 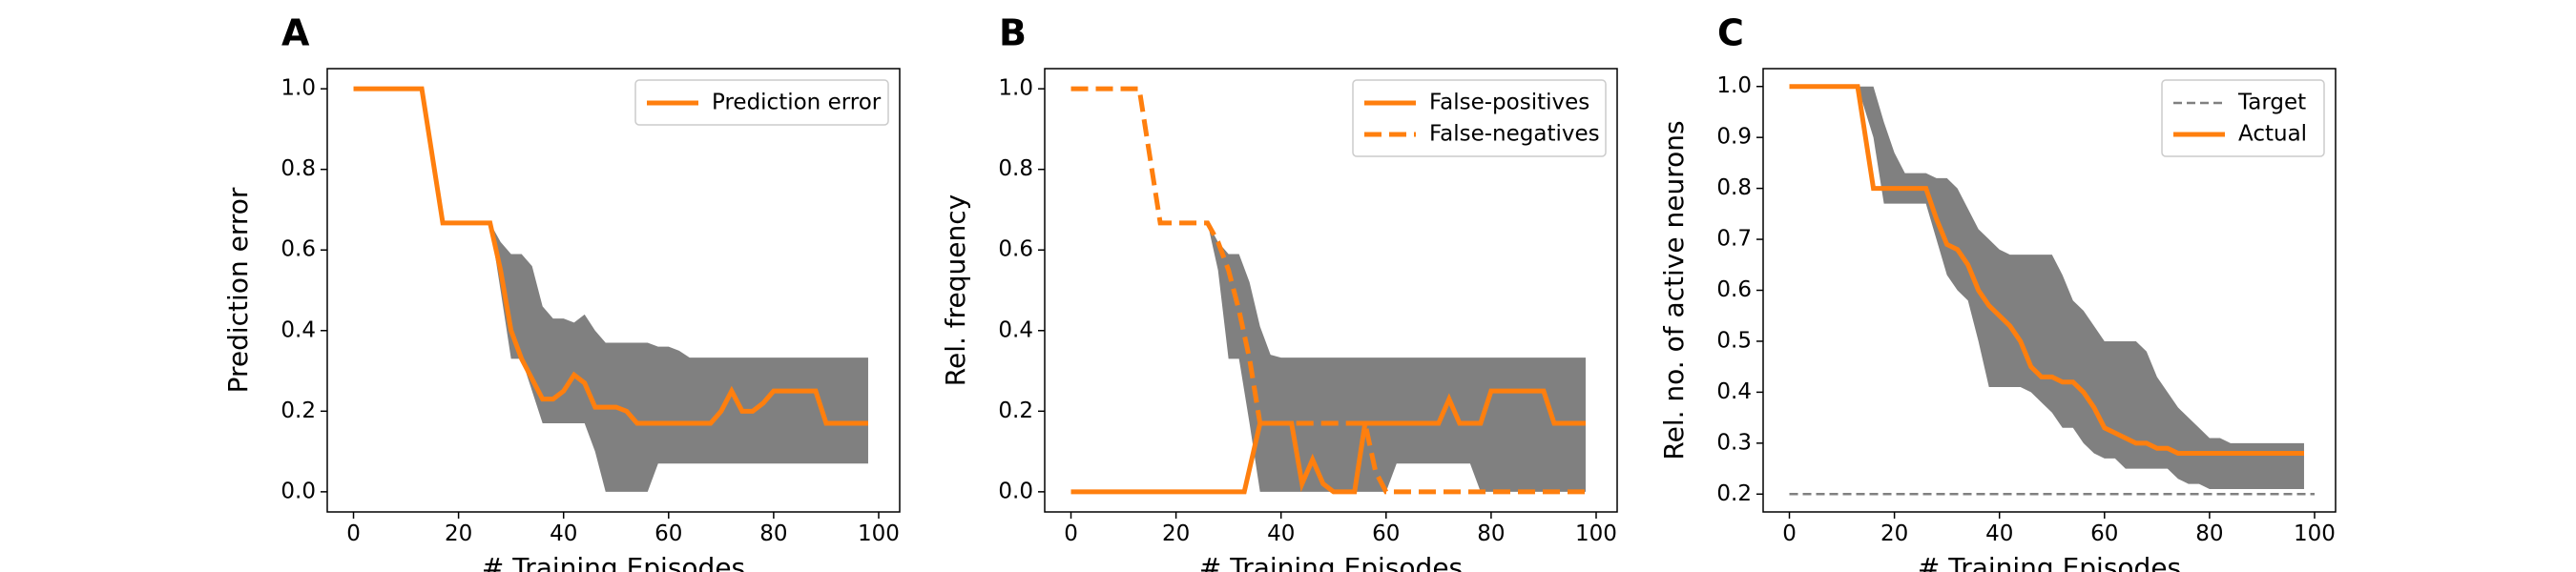 What do you see at coordinates (295, 33) in the screenshot?
I see `panel-label: A` at bounding box center [295, 33].